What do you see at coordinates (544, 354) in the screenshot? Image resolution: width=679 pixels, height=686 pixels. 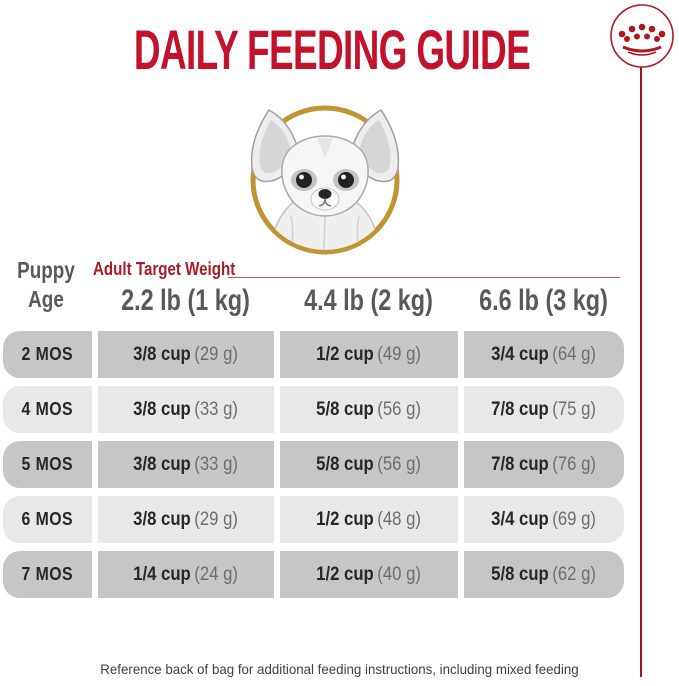 I see `feeding-amount-cell: 3/4 cup (64 g)` at bounding box center [544, 354].